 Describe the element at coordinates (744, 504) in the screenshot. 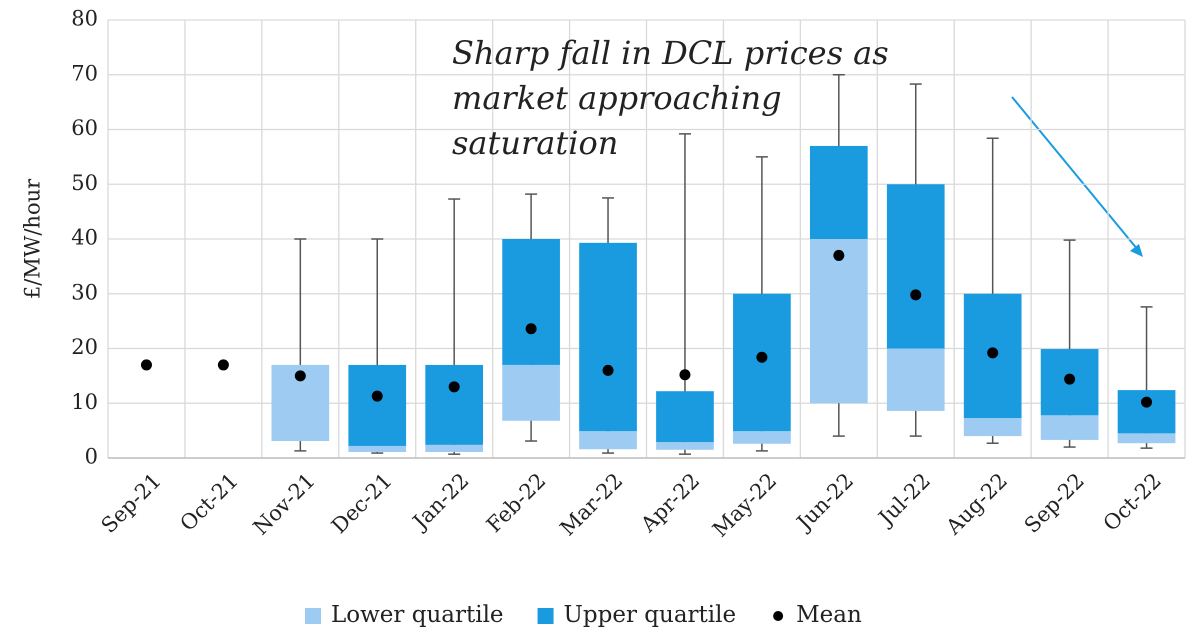

I see `x-tick-label: May-22` at that location.